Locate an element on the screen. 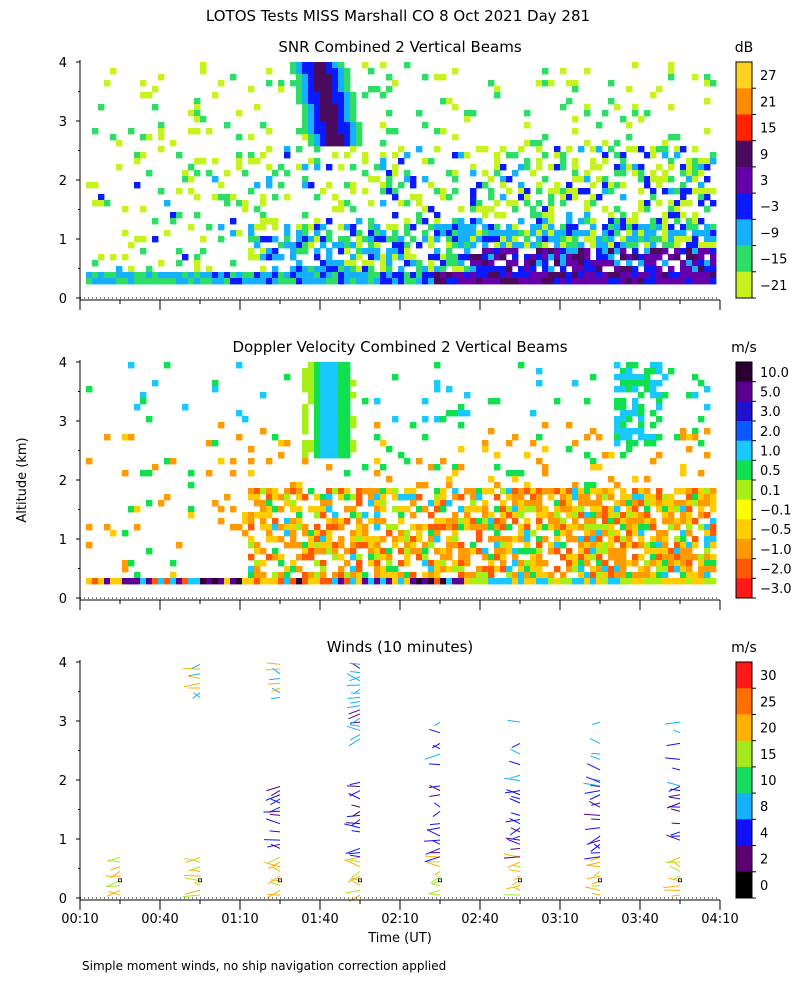 Image resolution: width=800 pixels, height=1000 pixels. colorbar-label: −0.5 is located at coordinates (776, 530).